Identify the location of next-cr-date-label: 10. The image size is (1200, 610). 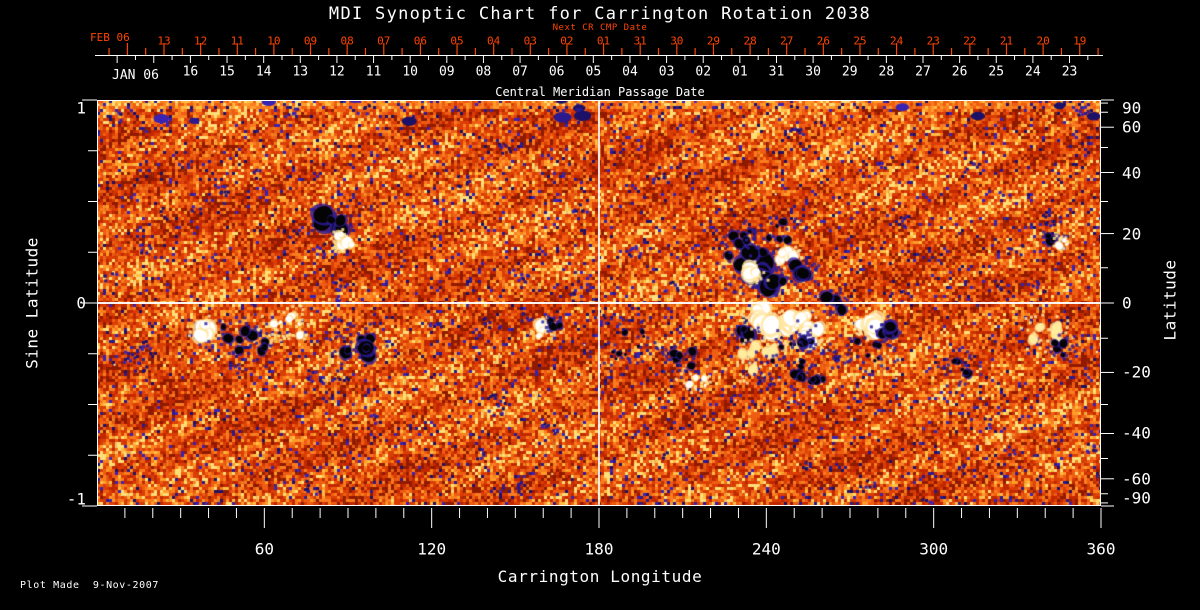
(274, 41).